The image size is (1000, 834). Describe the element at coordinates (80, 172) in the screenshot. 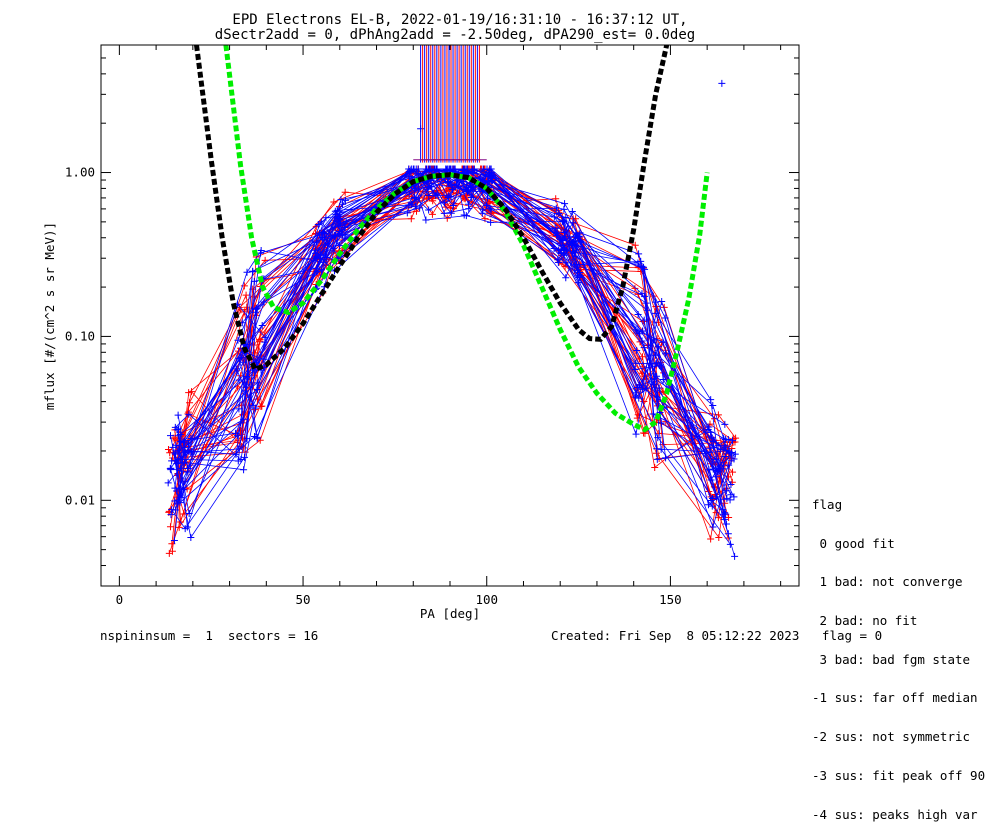

I see `y-tick-label: 1.00` at that location.